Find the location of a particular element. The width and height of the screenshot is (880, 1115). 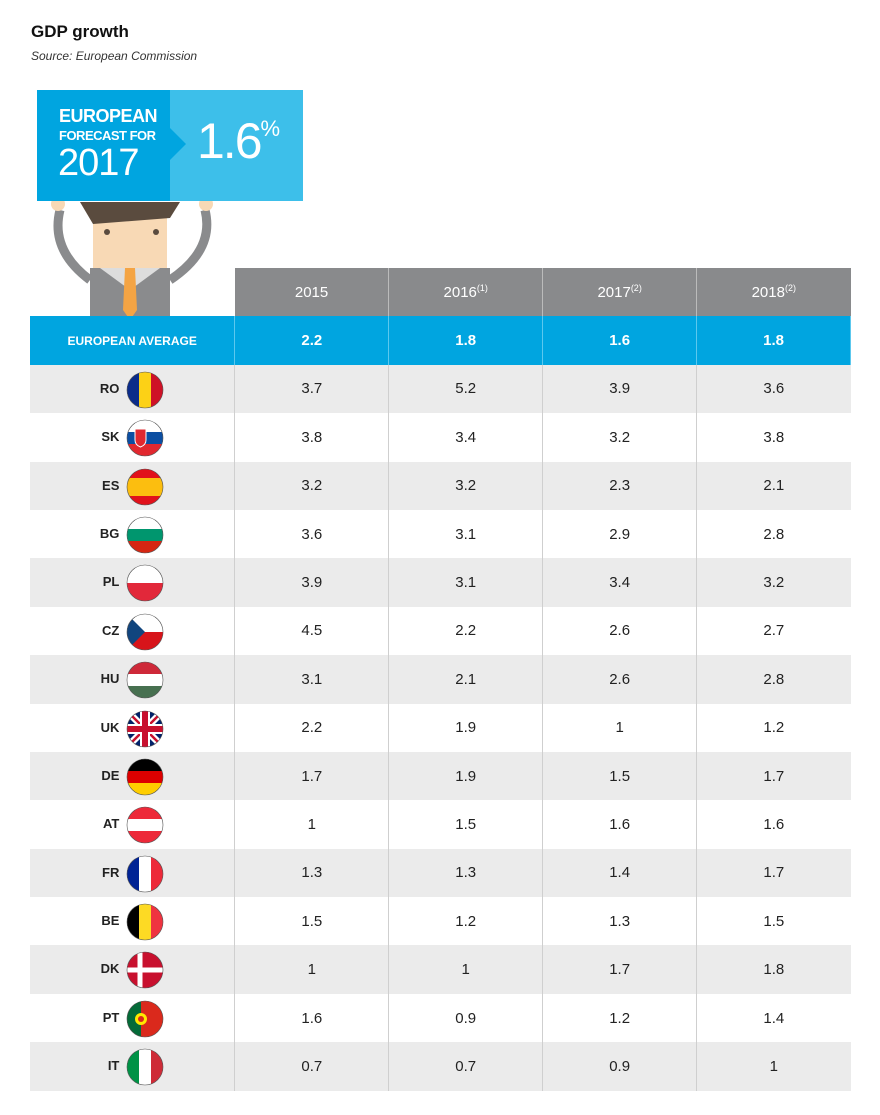

country-cell: IT is located at coordinates (133, 1066).